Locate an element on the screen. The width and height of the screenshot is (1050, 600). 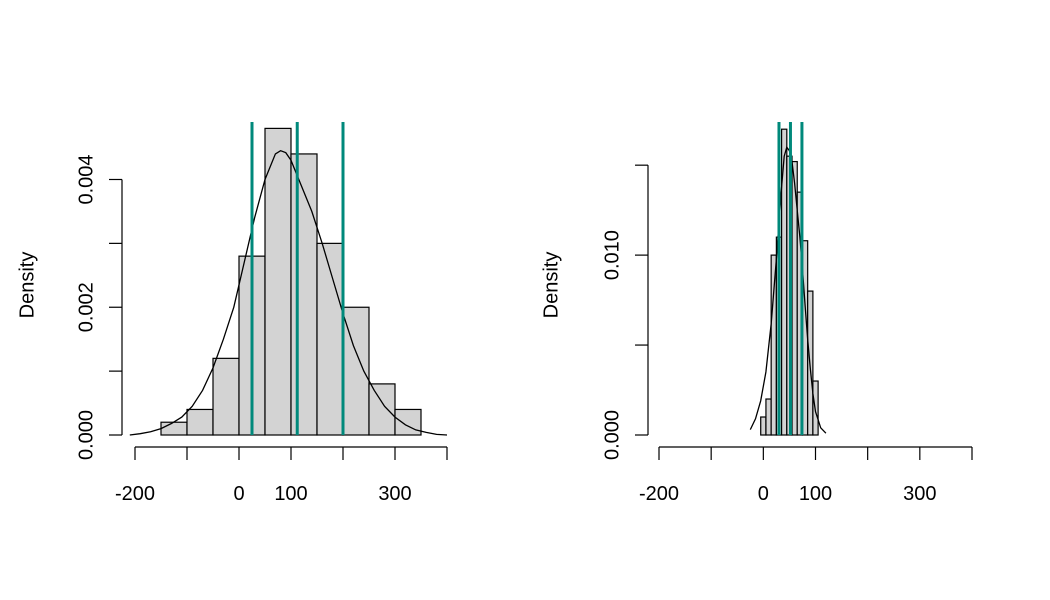
y-tick-label: 0.010 is located at coordinates (612, 255).